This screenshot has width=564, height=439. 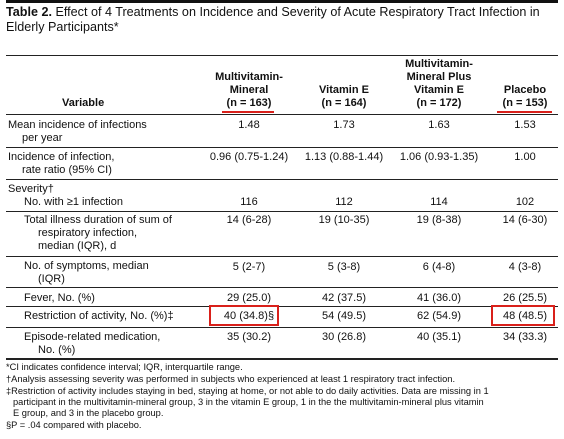 What do you see at coordinates (525, 125) in the screenshot?
I see `cell-r1-c4: 1.53` at bounding box center [525, 125].